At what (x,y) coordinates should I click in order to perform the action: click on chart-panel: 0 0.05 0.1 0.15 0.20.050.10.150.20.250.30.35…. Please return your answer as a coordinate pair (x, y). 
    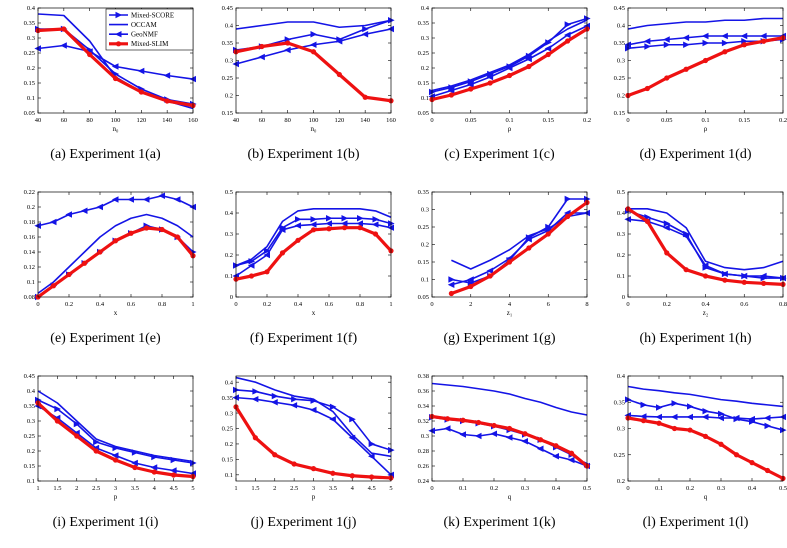
    Looking at the image, I should click on (504, 83).